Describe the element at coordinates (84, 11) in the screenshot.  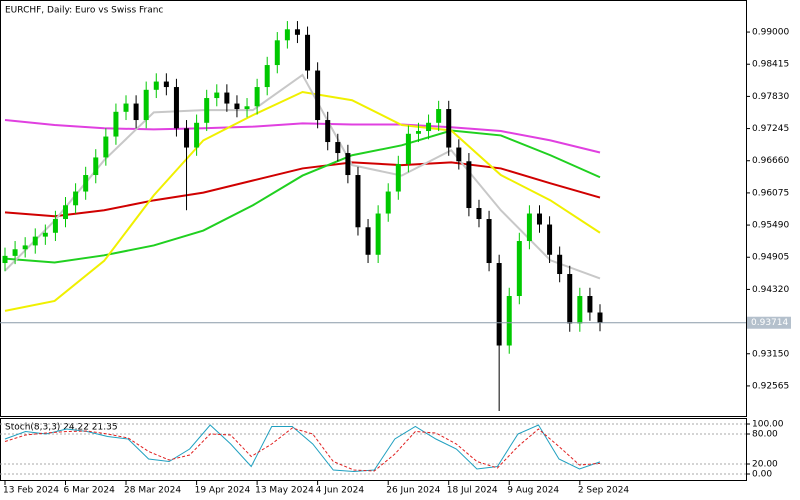
I see `chart-title: EURCHF, Daily: Euro vs Swiss Franc` at that location.